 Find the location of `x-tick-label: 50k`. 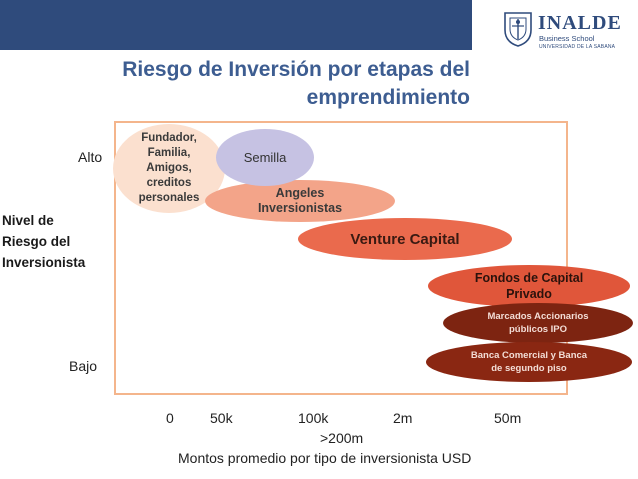

x-tick-label: 50k is located at coordinates (221, 418).